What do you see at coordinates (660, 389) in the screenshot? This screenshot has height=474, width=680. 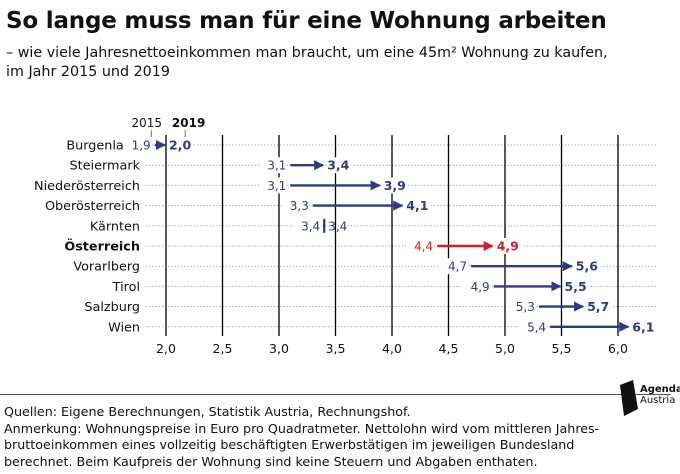 I see `logo-line-1: Agenda` at bounding box center [660, 389].